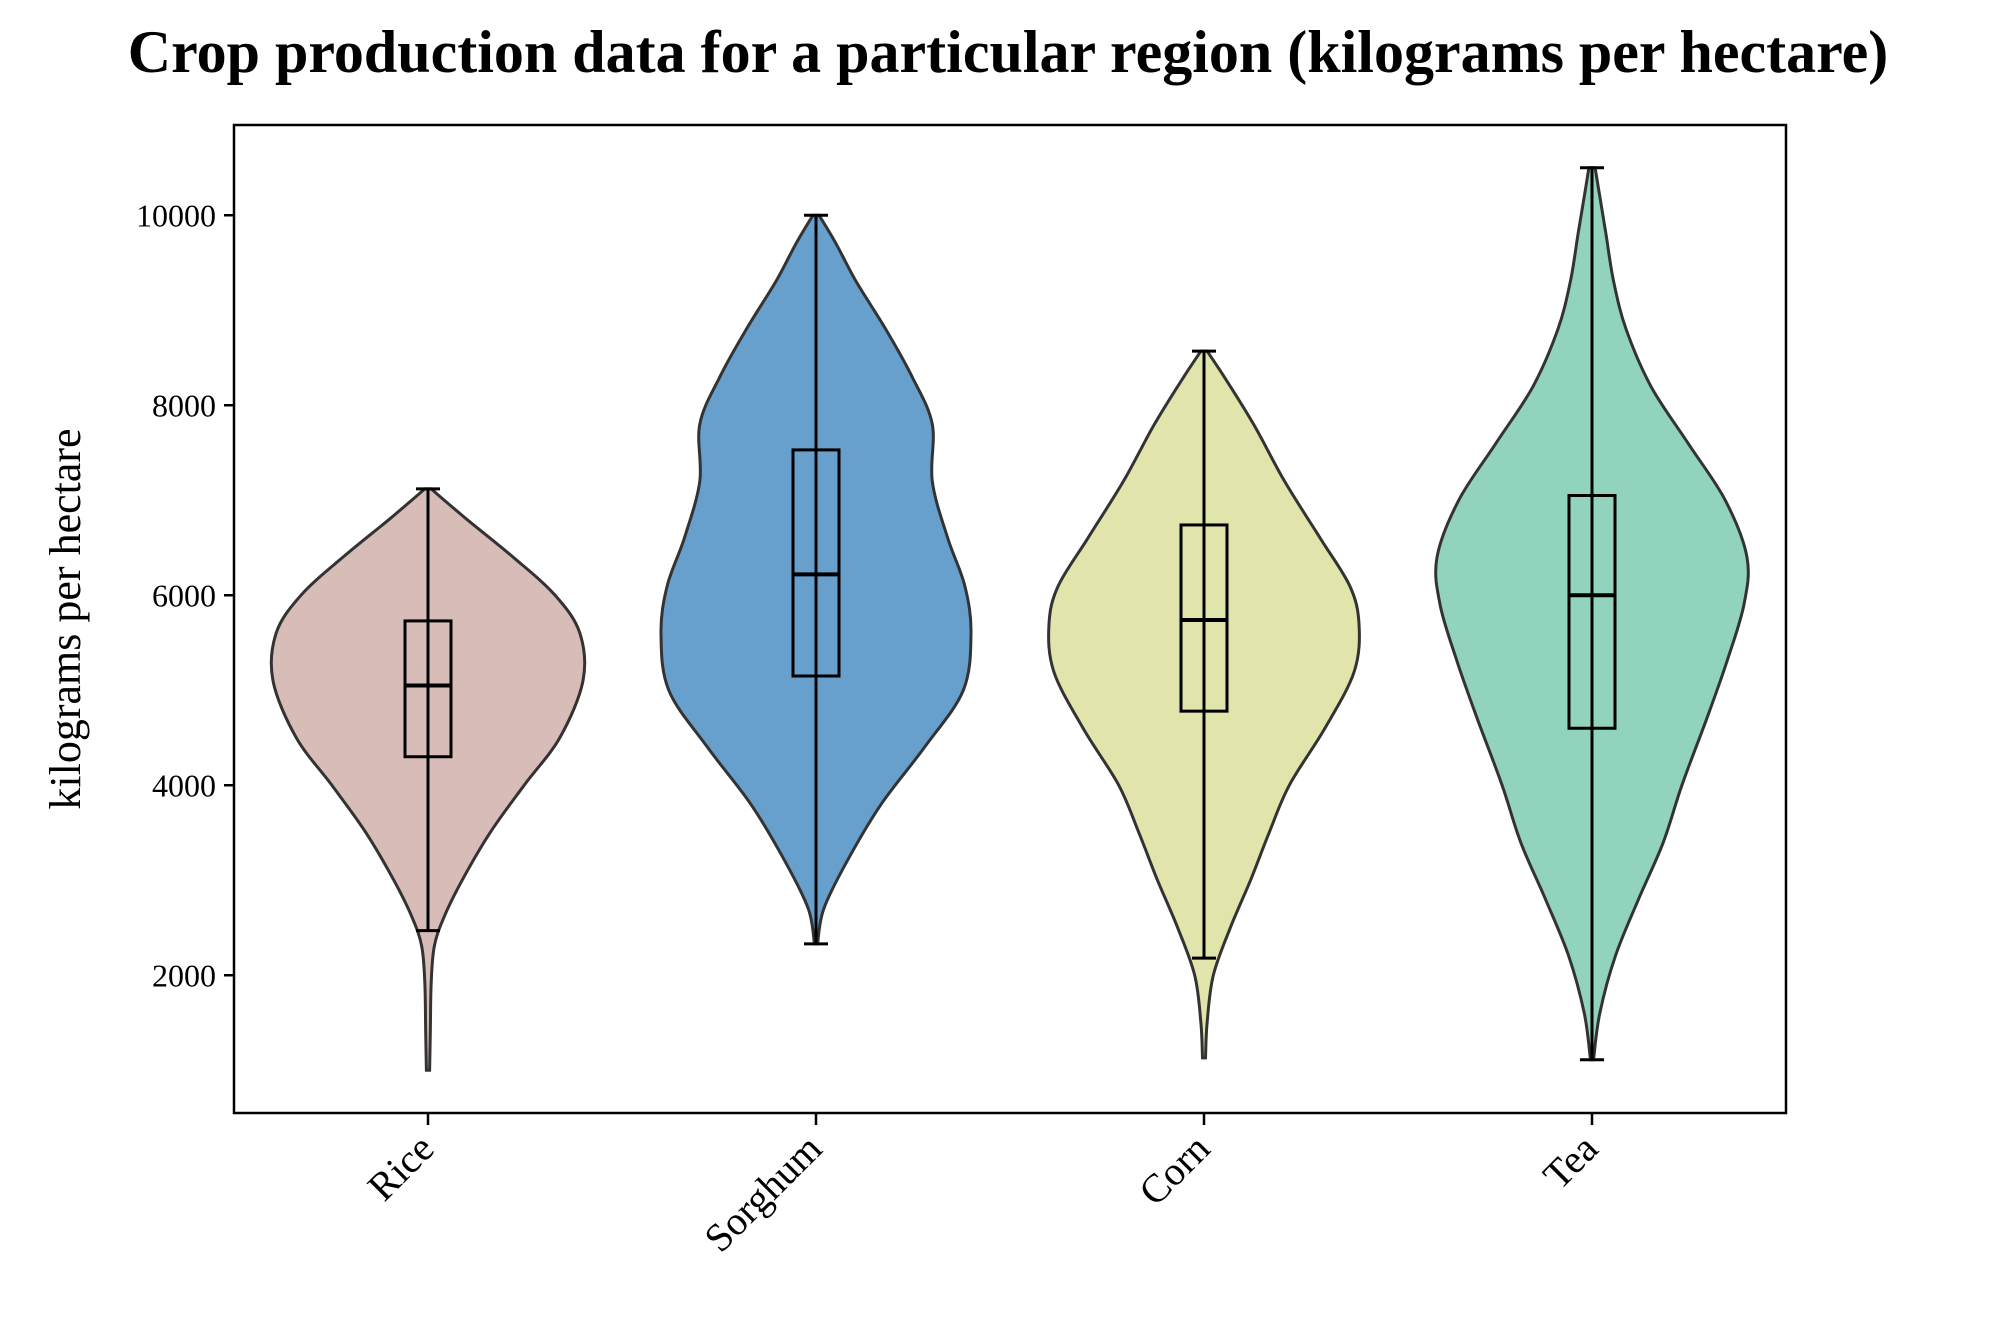  I want to click on x-axis: Rice Sorghum Corn Tea, so click(983, 1187).